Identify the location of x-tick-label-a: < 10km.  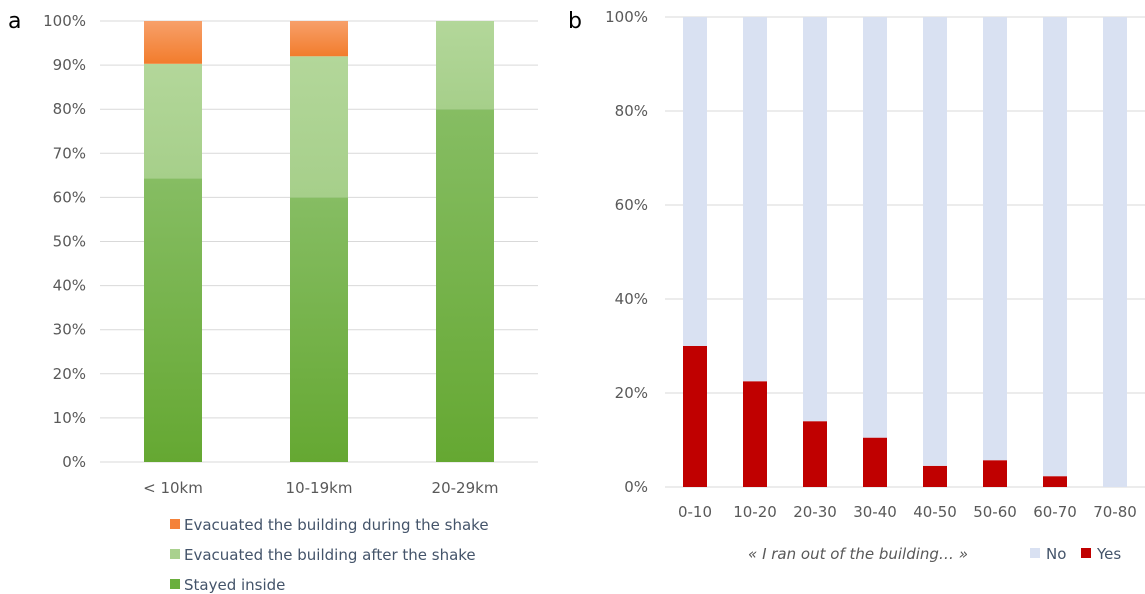
(173, 488).